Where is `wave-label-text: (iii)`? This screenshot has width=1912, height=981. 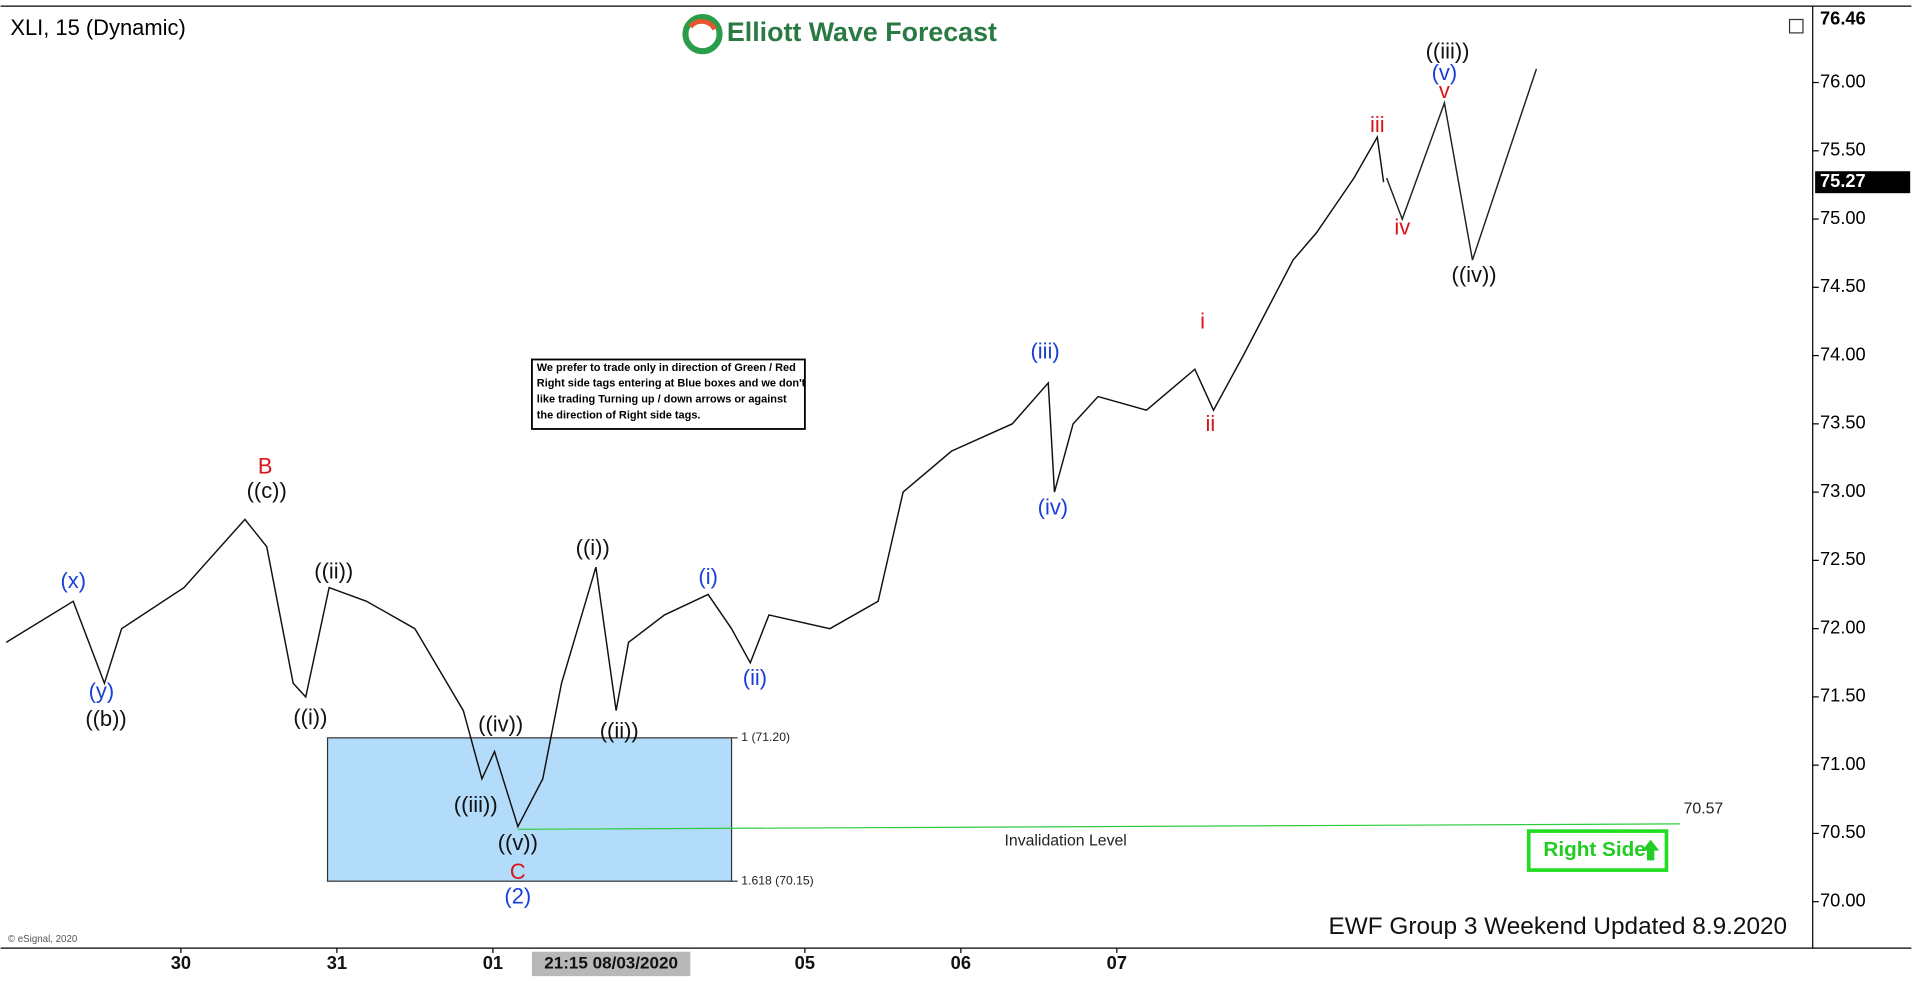
wave-label-text: (iii) is located at coordinates (1044, 351).